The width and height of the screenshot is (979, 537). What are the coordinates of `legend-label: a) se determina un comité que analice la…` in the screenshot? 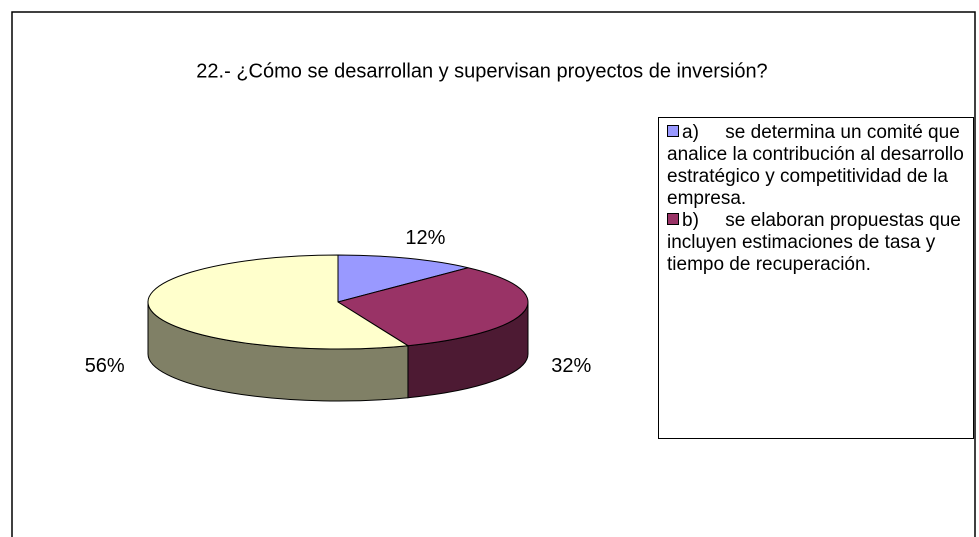 It's located at (818, 165).